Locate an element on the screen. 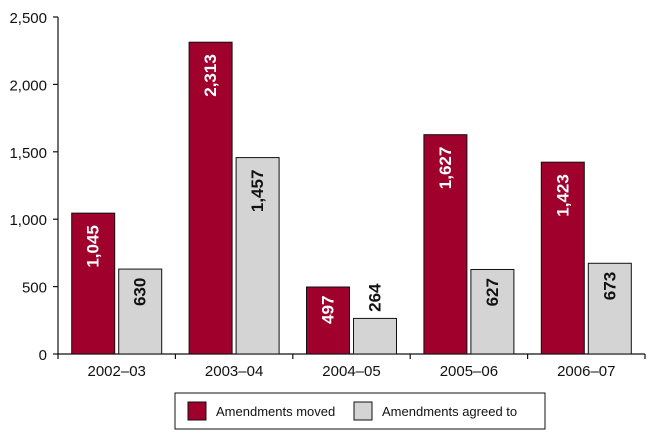 The image size is (653, 437). bar-value-label: 1,045 is located at coordinates (93, 246).